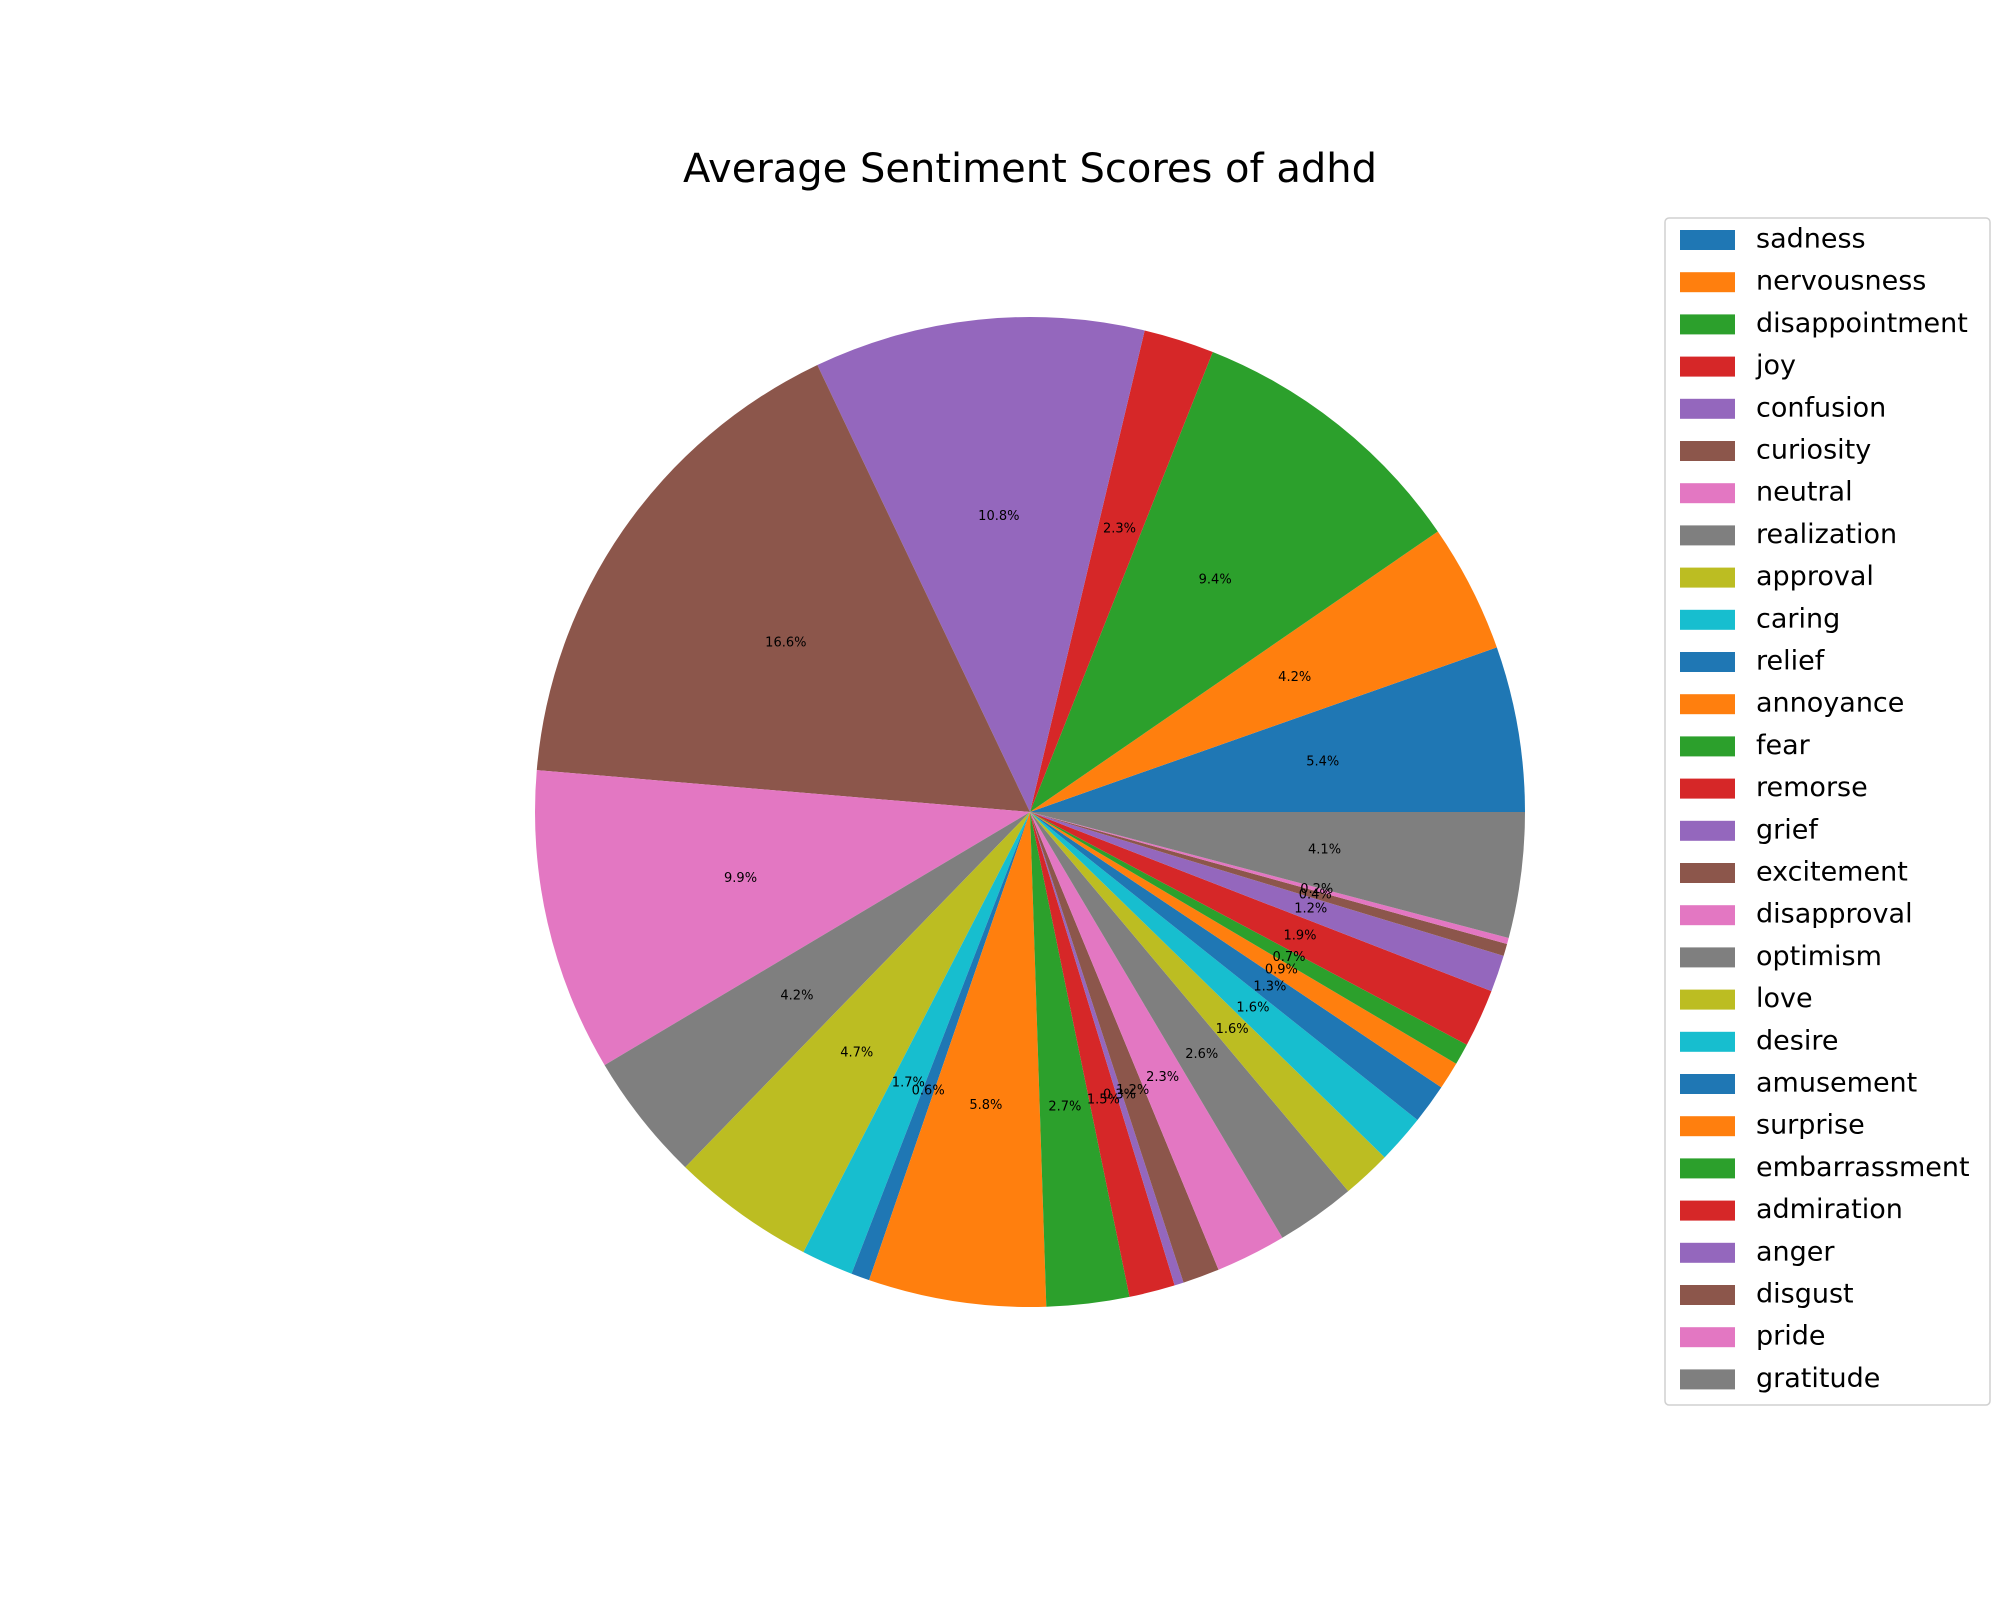 This screenshot has height=1600, width=2000. What do you see at coordinates (1315, 894) in the screenshot?
I see `pie-percent-label-disgust: 0.4%` at bounding box center [1315, 894].